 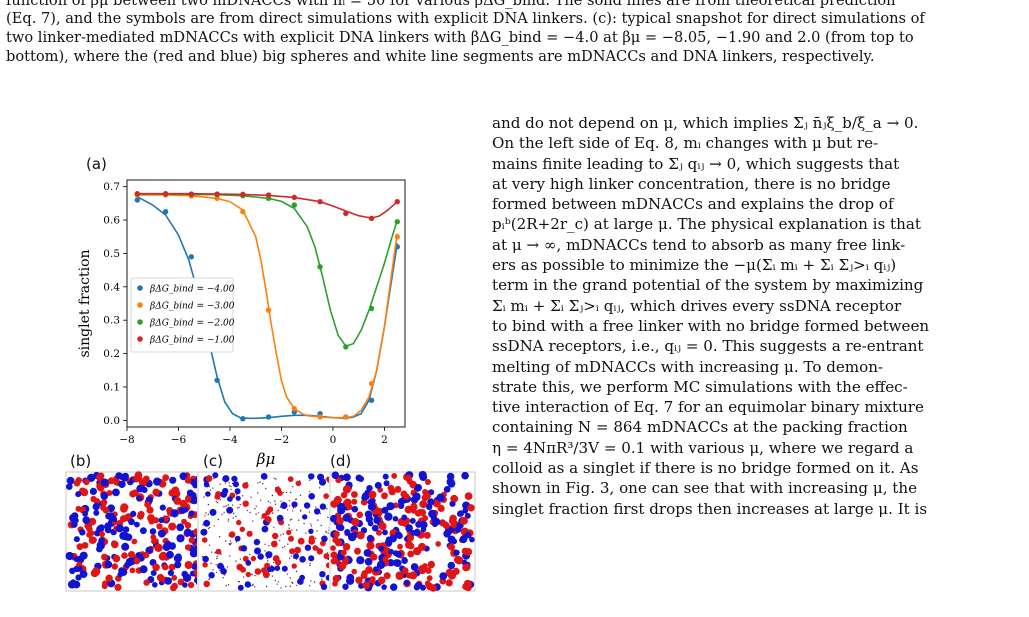 What do you see at coordinates (384, 440) in the screenshot?
I see `x-tick-label: 2` at bounding box center [384, 440].